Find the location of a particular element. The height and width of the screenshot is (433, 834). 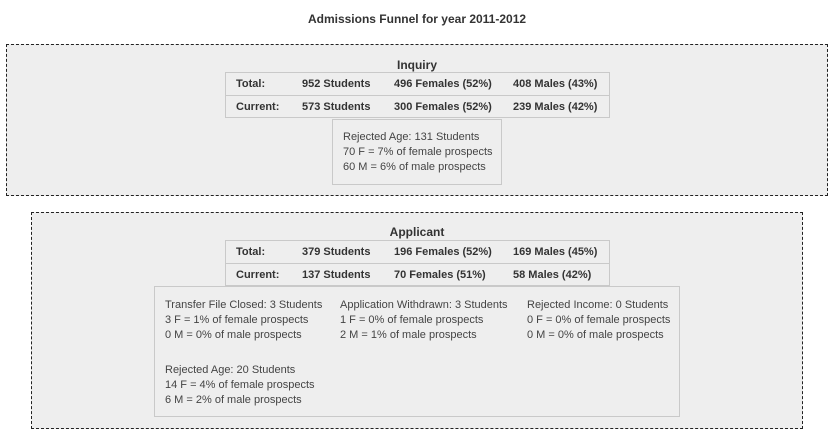

detail-male-line: 6 M = 2% of male prospects is located at coordinates (233, 400).